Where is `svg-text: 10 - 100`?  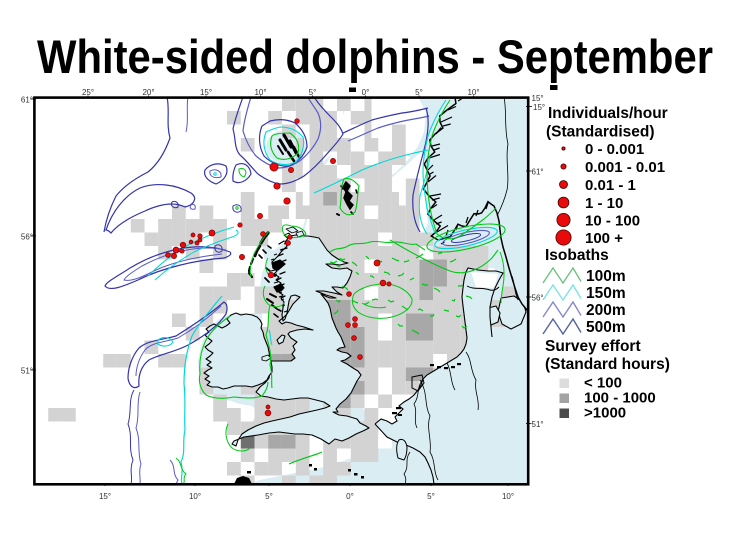 svg-text: 10 - 100 is located at coordinates (612, 221).